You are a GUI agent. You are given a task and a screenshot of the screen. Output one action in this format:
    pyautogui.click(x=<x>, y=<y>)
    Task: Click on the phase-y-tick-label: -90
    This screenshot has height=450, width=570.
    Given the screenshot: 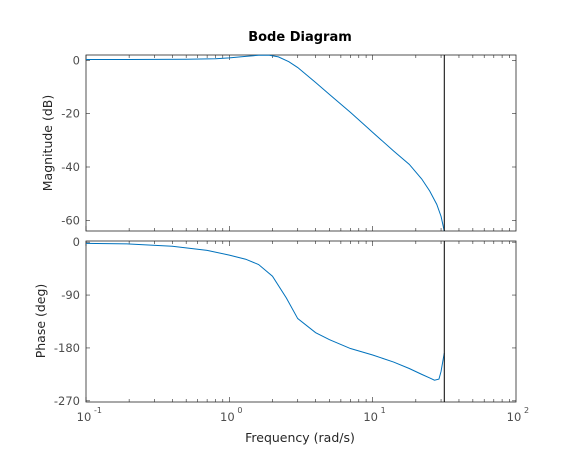 What is the action you would take?
    pyautogui.click(x=70, y=295)
    